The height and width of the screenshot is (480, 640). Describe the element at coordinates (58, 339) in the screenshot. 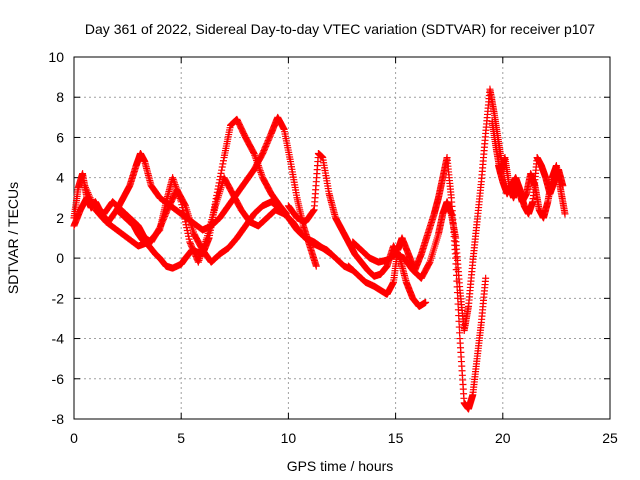

I see `y-tick-label: -4` at that location.